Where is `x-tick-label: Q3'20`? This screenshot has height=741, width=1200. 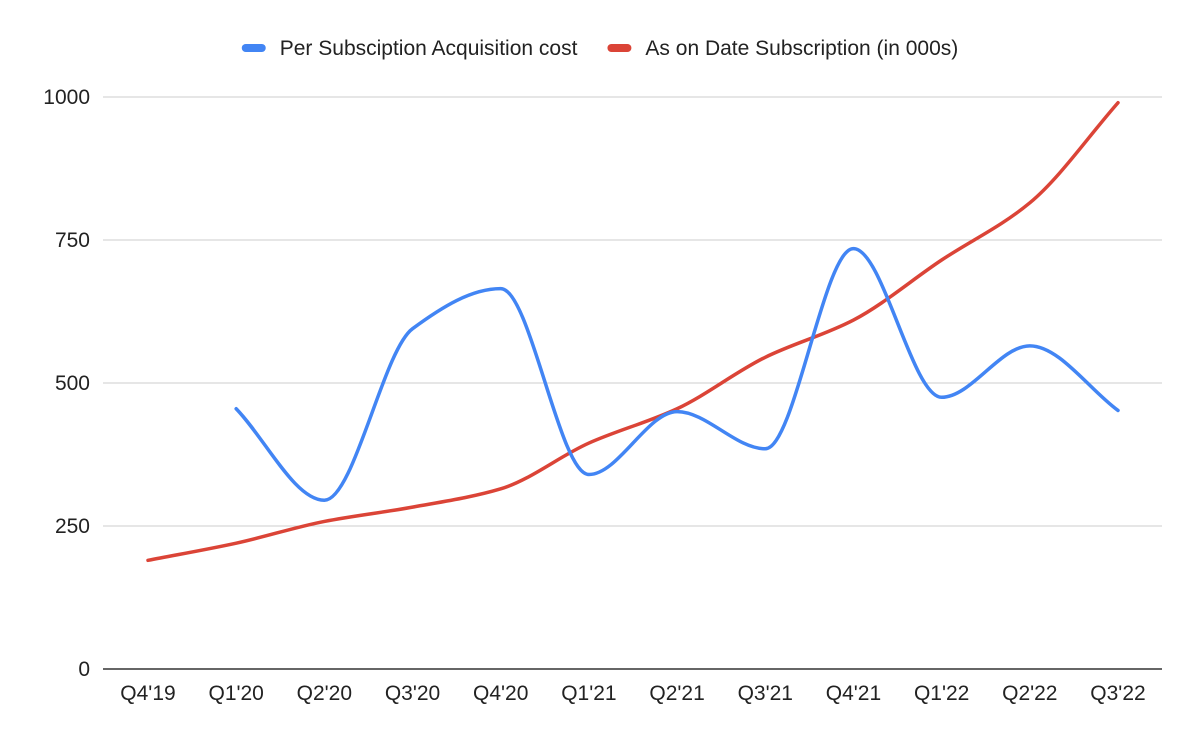 x-tick-label: Q3'20 is located at coordinates (412, 693).